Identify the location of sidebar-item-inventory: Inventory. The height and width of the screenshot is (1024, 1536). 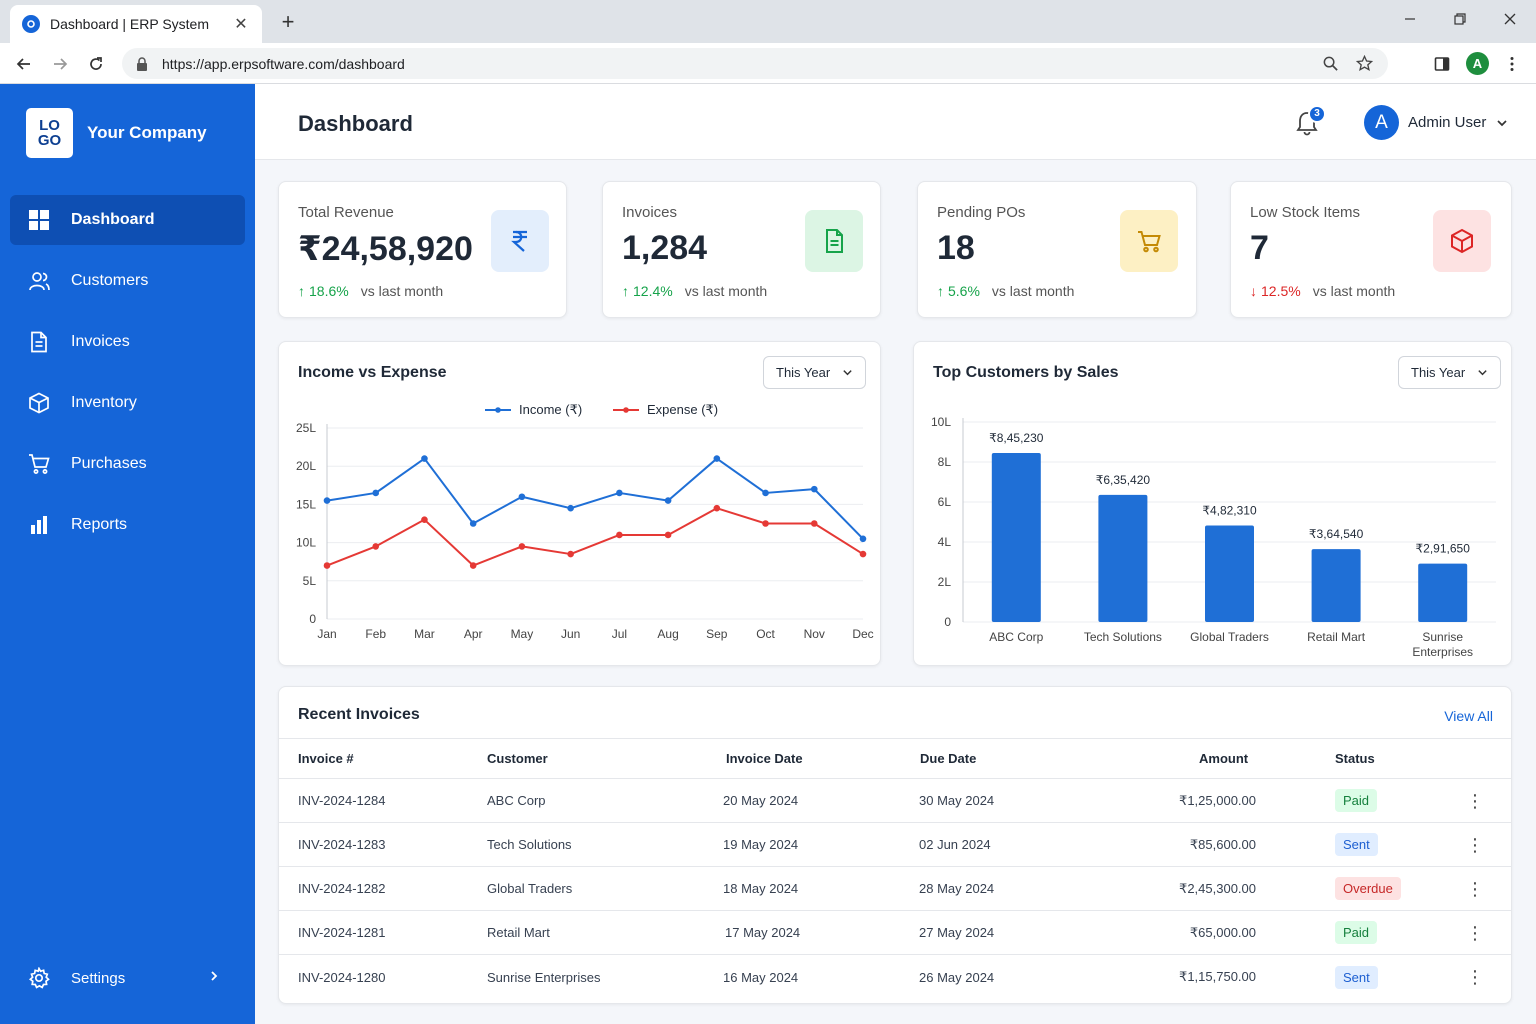
(127, 403).